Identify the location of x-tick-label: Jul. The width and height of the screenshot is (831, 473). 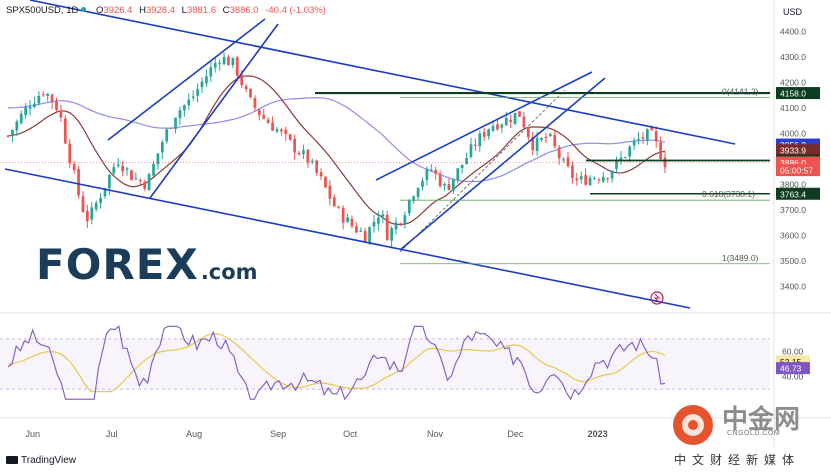
(112, 434).